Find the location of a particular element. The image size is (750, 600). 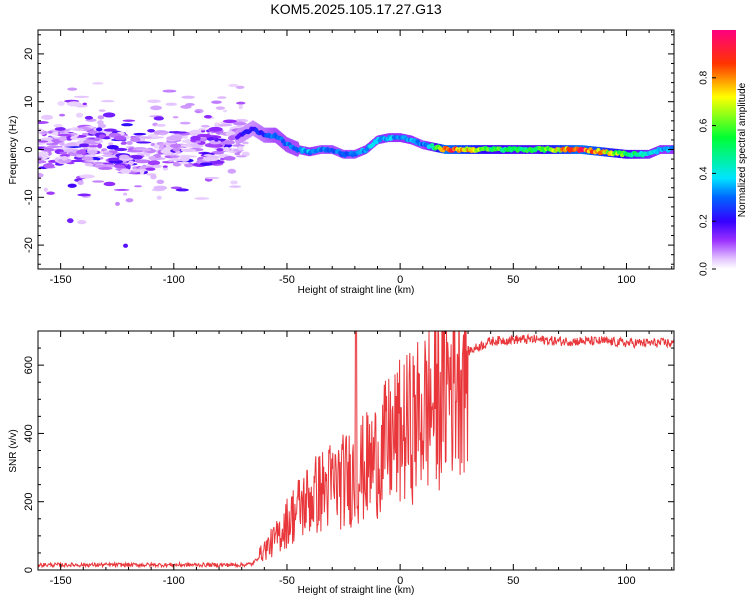

colorbar-tick-label: 0.6 is located at coordinates (704, 125).